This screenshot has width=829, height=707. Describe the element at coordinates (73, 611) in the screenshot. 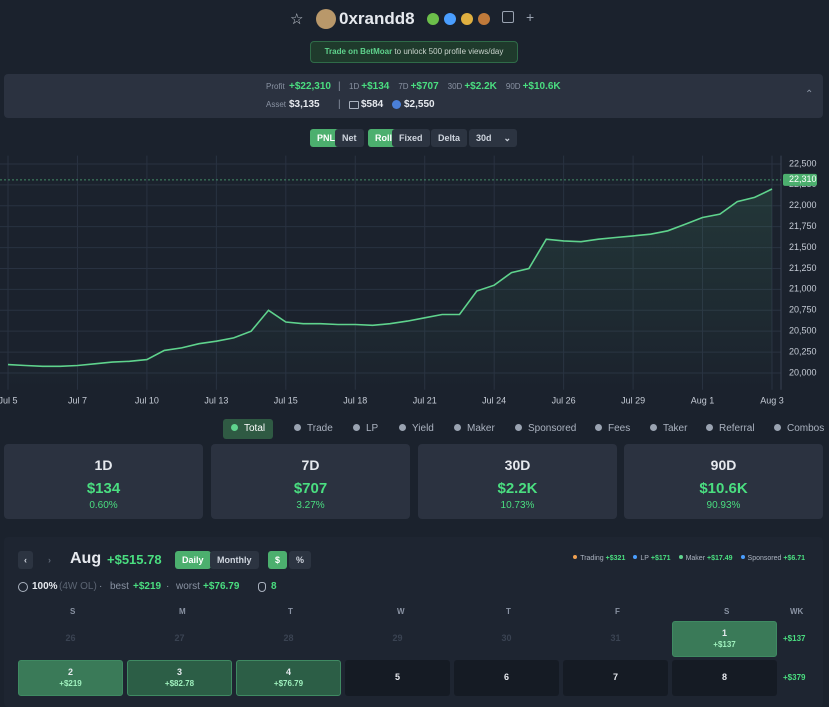

I see `weekday: S` at that location.